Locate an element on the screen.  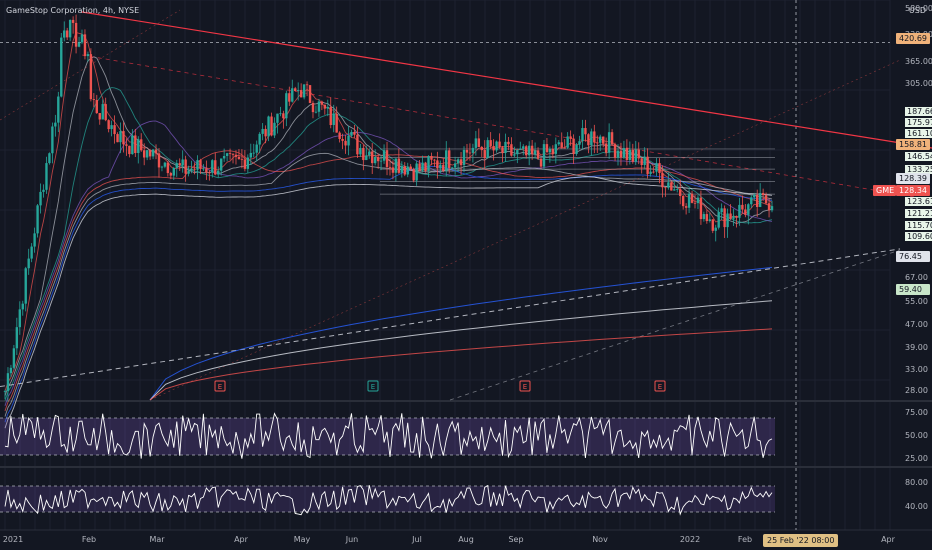
oscillator-panel is located at coordinates (387, 500).